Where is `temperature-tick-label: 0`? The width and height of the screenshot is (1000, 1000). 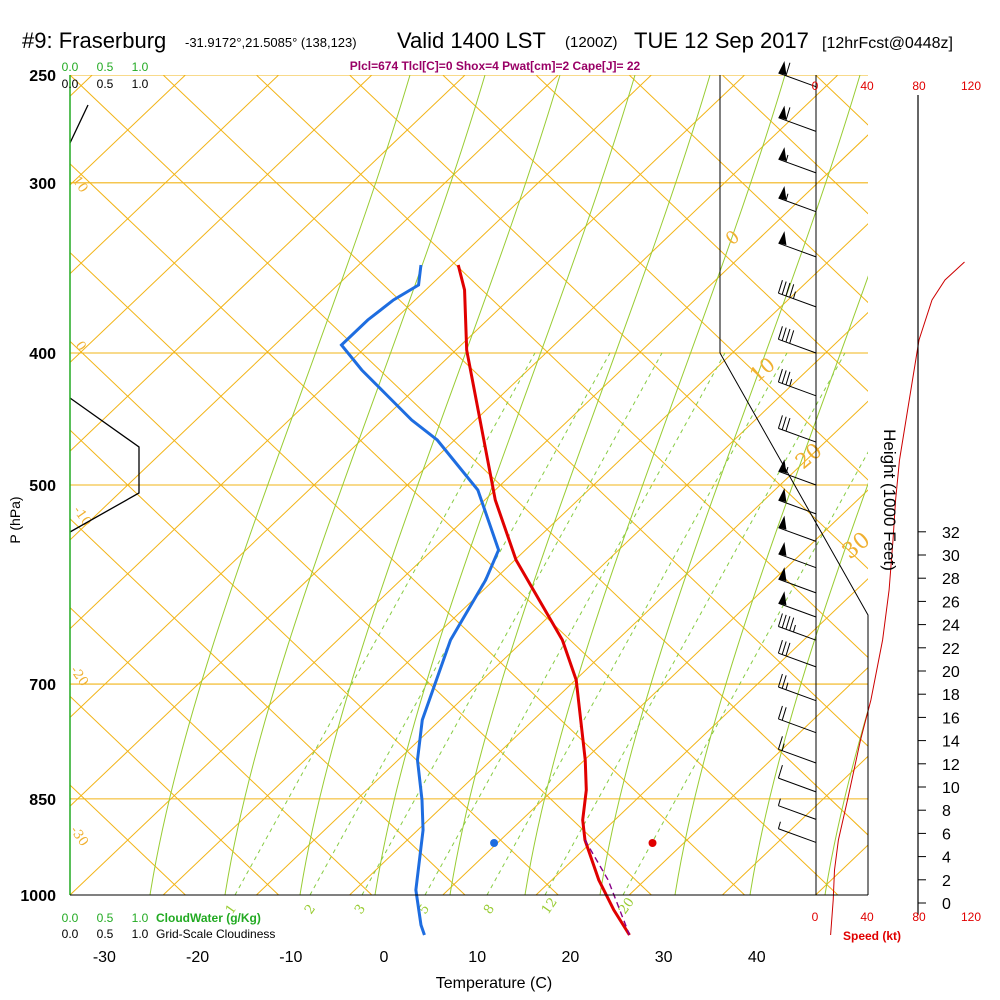
temperature-tick-label: 0 is located at coordinates (384, 957).